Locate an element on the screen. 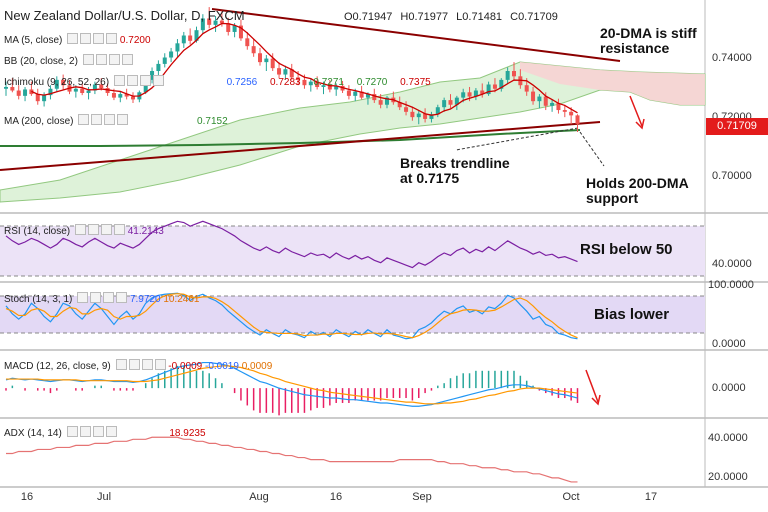  macd-tick: 0.0000 is located at coordinates (729, 388).